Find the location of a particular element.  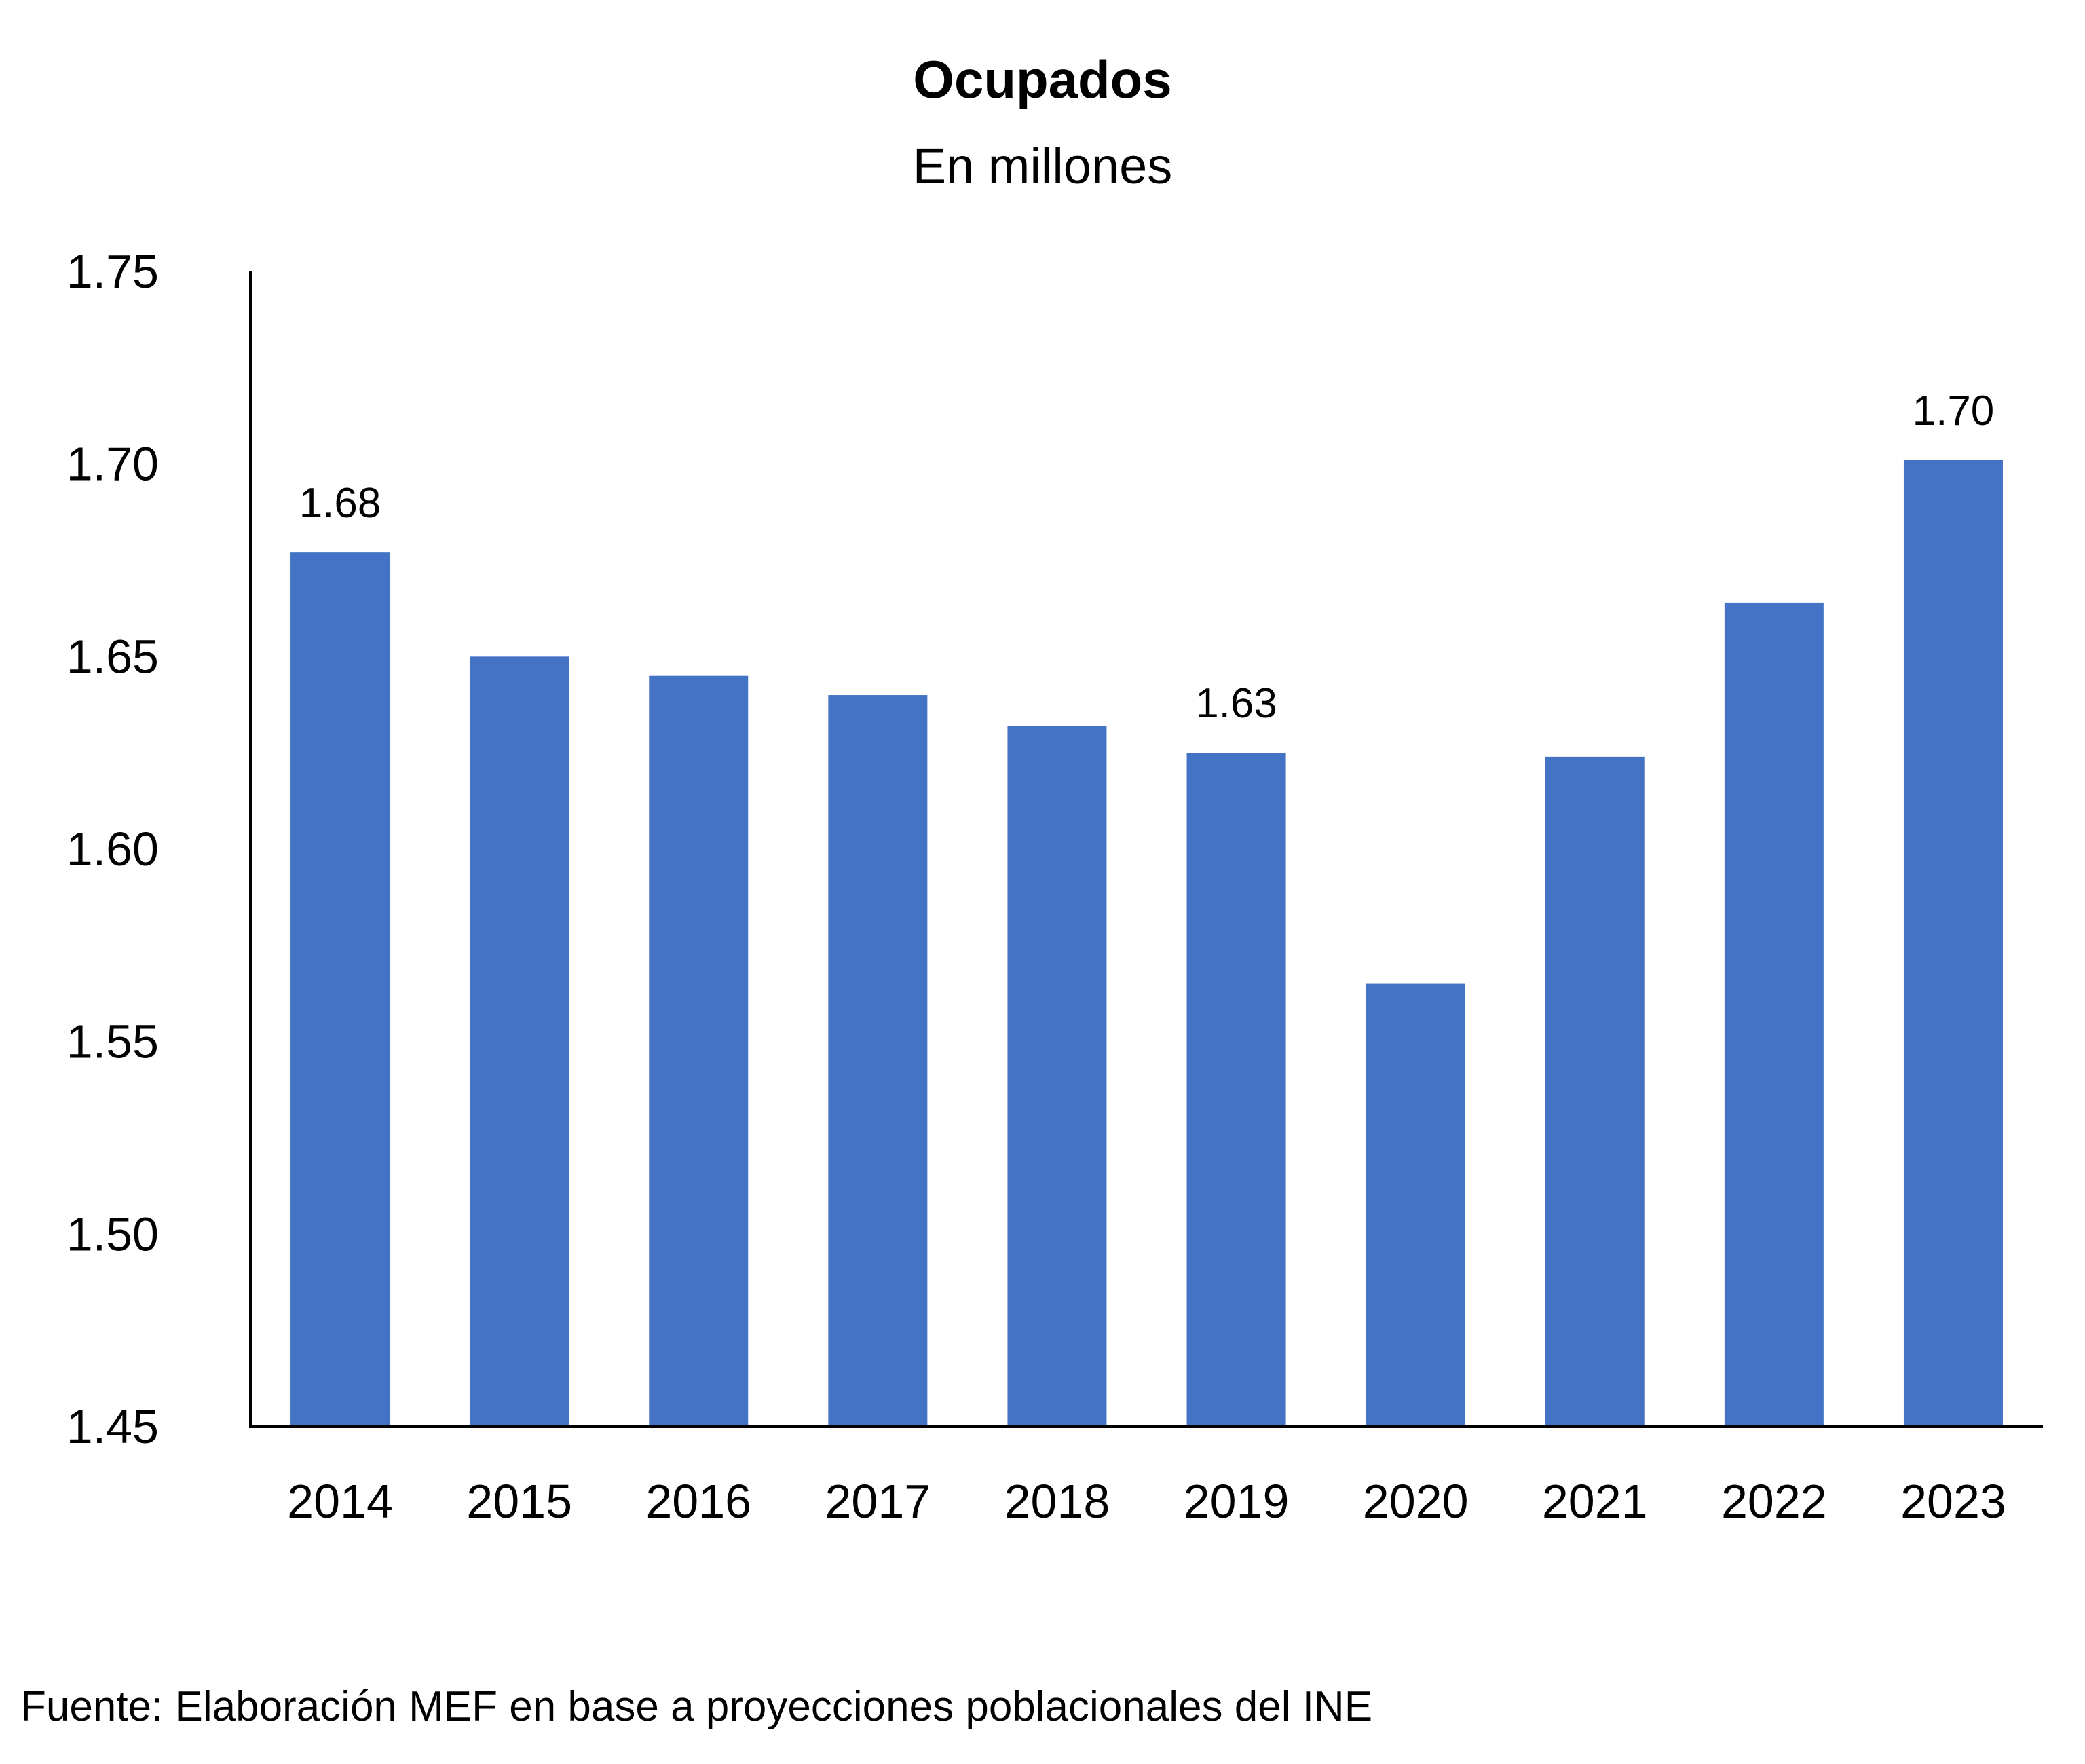

y-tick-label: 1.65 is located at coordinates (113, 657).